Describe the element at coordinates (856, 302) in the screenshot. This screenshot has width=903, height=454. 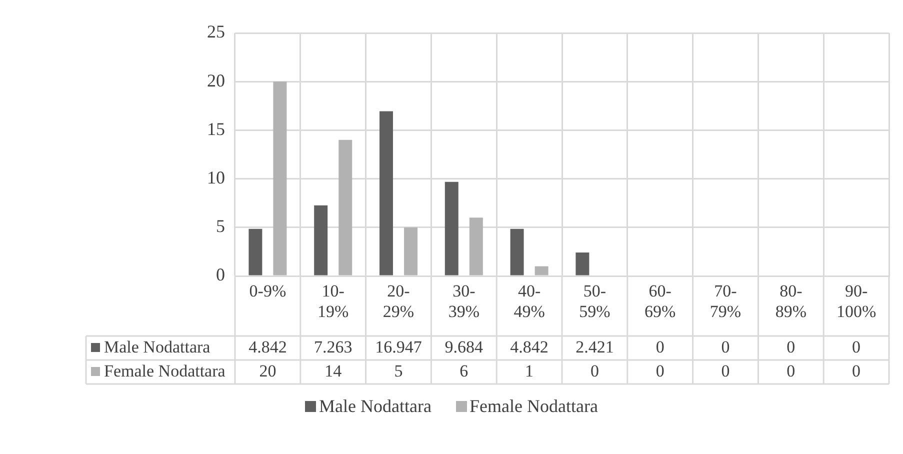
I see `x-tick-label: 90-100%` at that location.